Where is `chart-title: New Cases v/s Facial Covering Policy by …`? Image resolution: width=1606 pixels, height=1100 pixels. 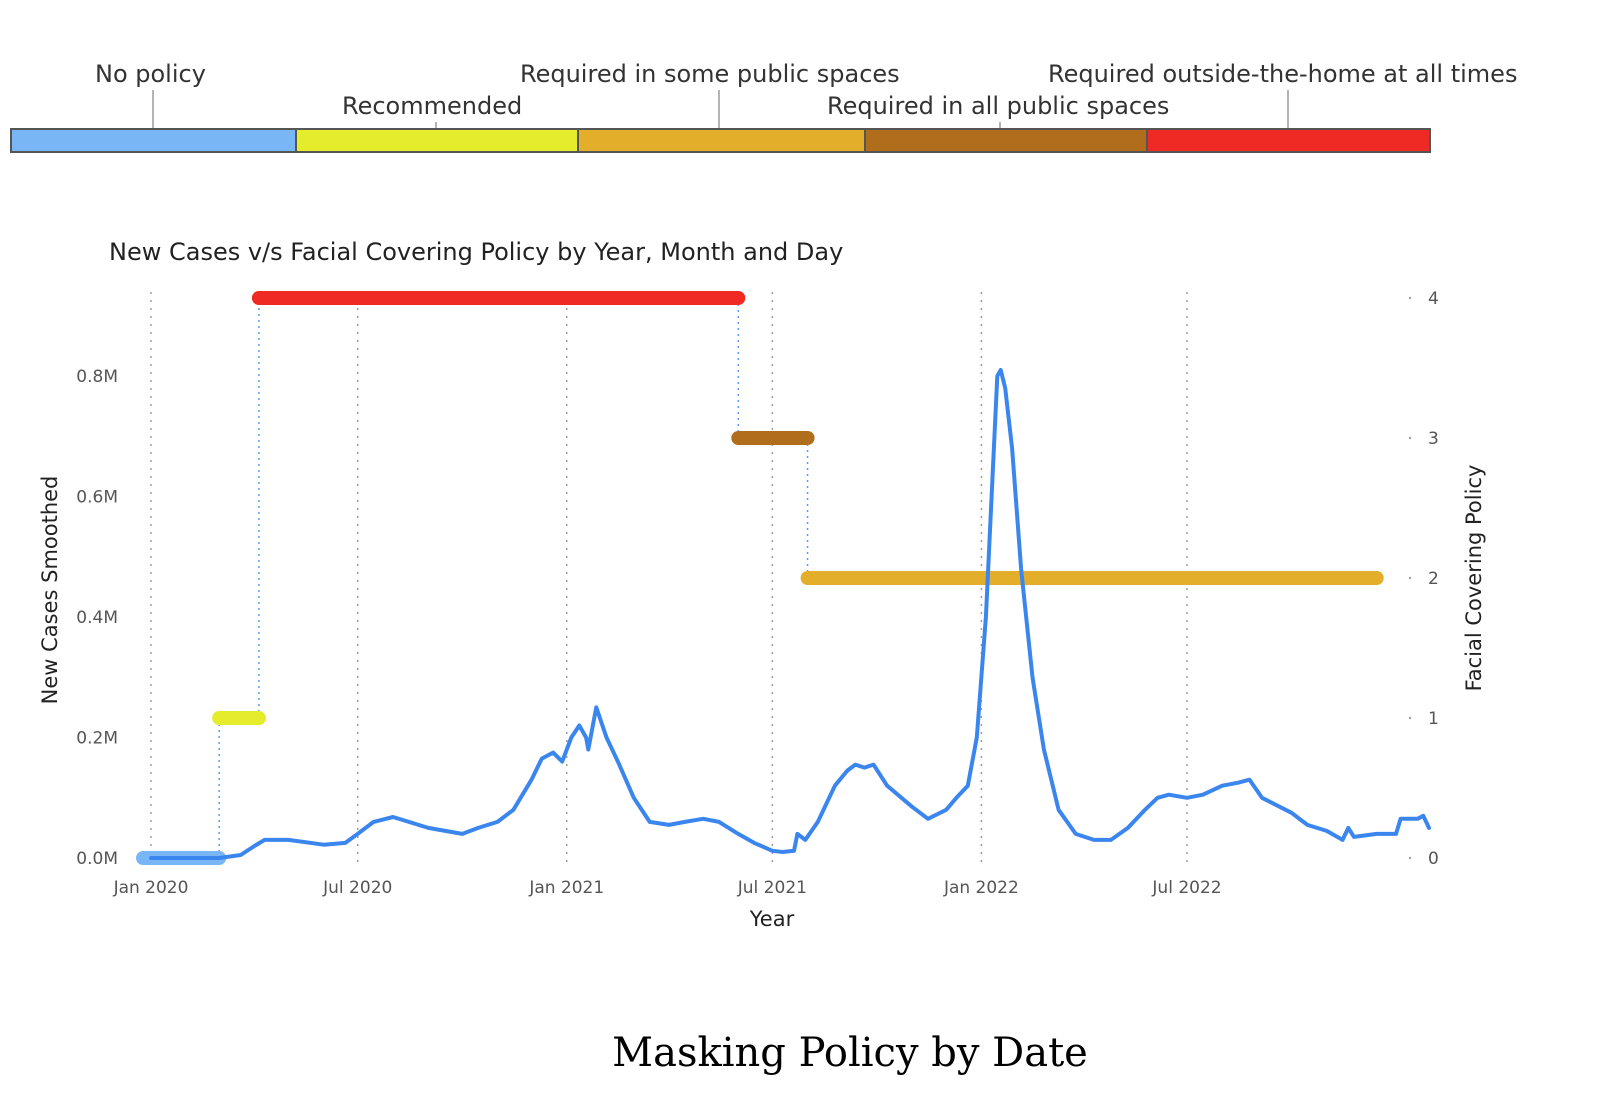
chart-title: New Cases v/s Facial Covering Policy by … is located at coordinates (476, 252).